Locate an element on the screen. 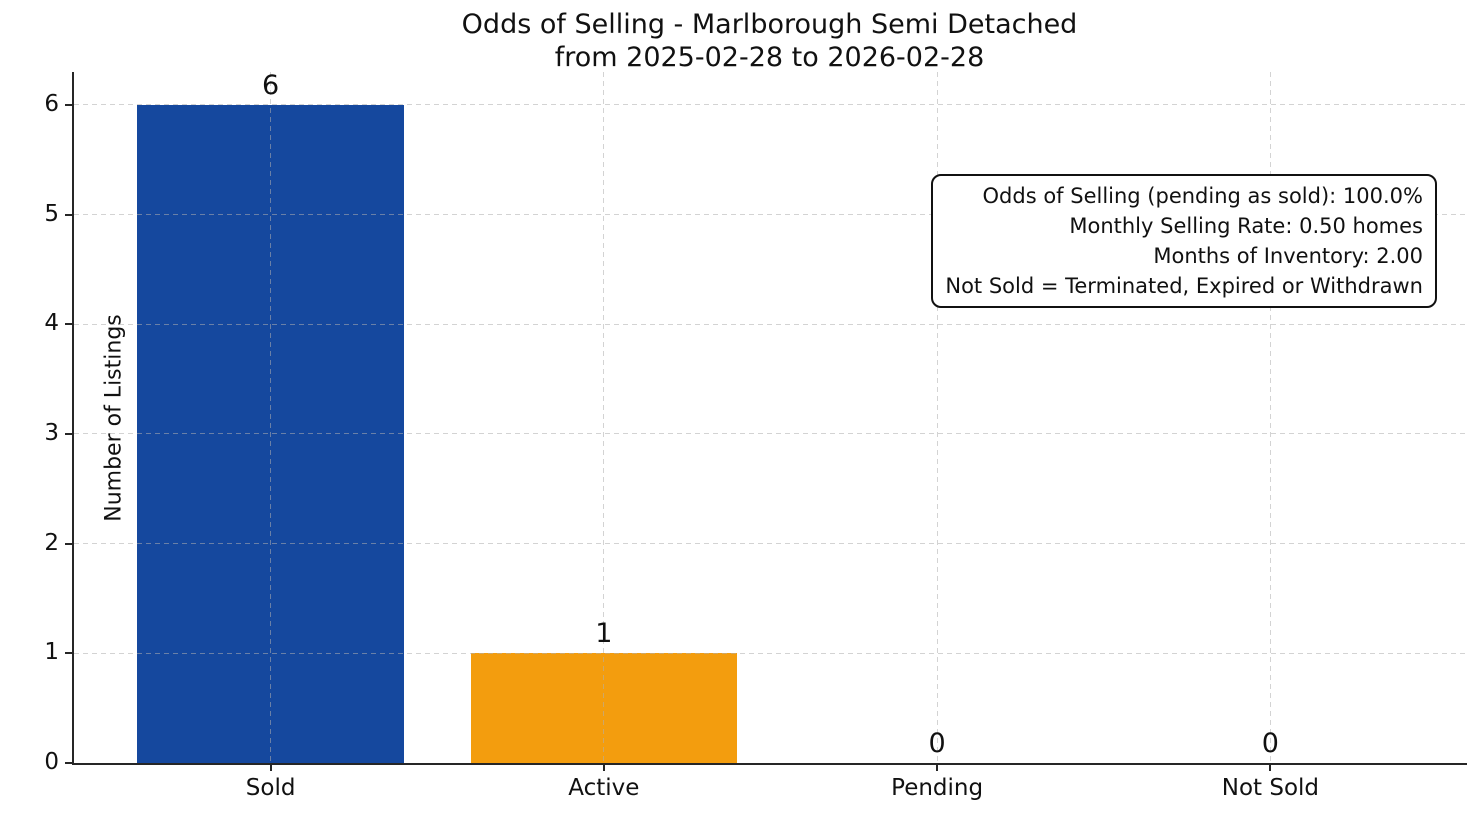  x-tick-label: Active is located at coordinates (604, 788).